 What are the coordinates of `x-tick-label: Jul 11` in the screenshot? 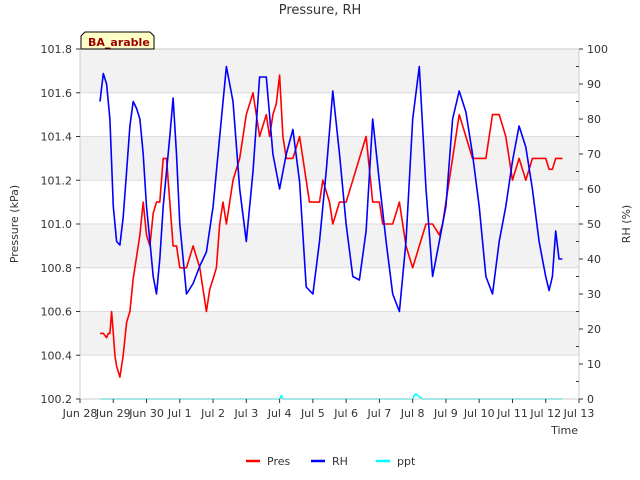 It's located at (512, 413).